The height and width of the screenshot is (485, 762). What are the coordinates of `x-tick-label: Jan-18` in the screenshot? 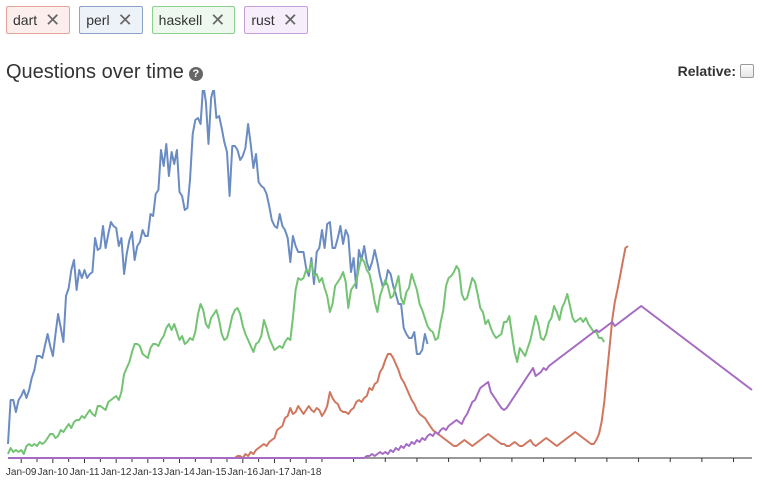 It's located at (306, 472).